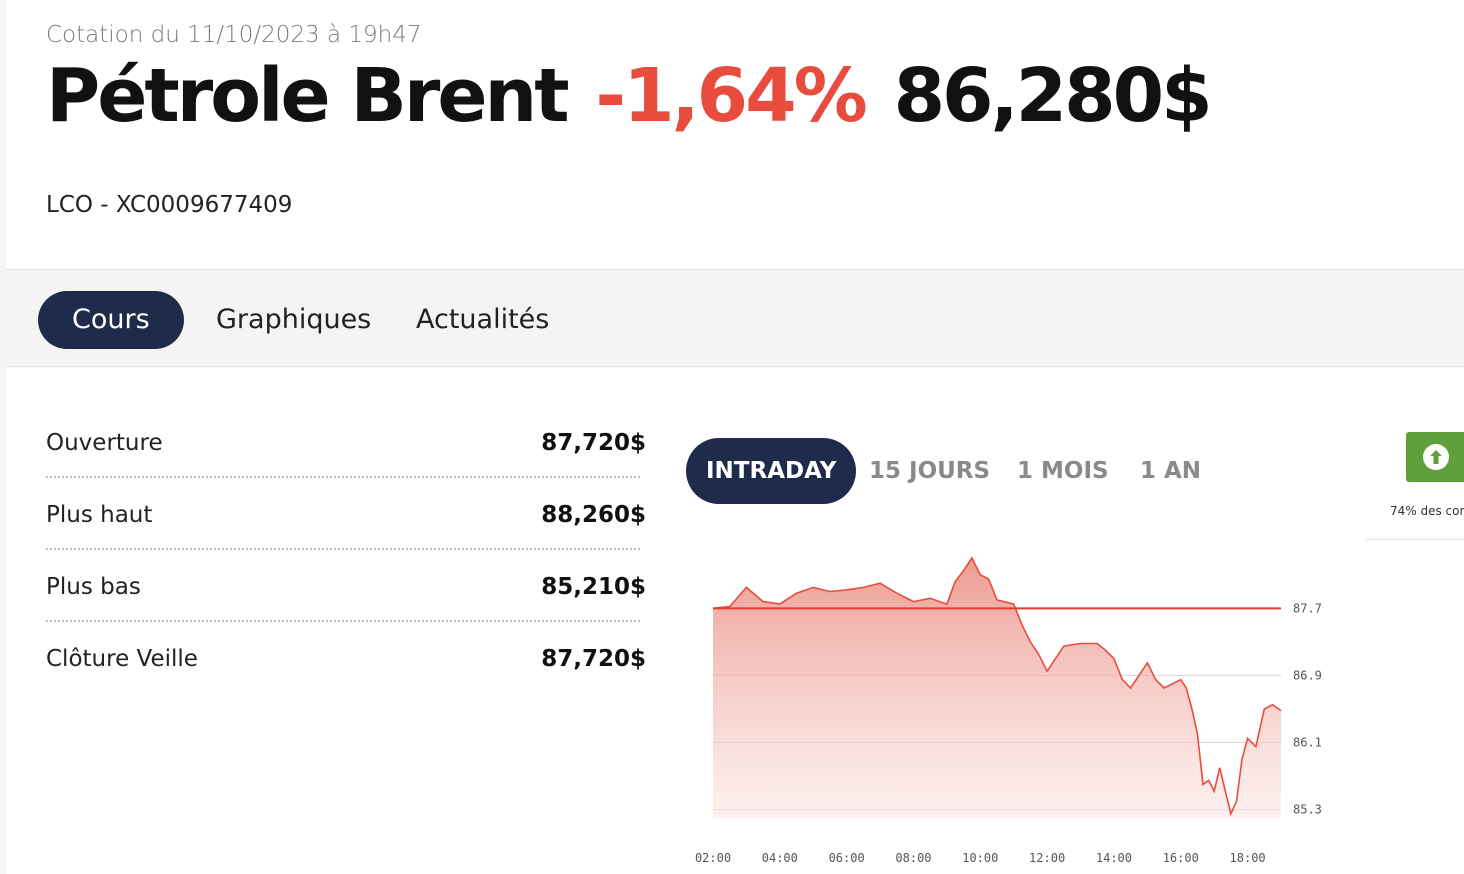 The image size is (1464, 874). I want to click on tab-actualites: Actualités, so click(483, 319).